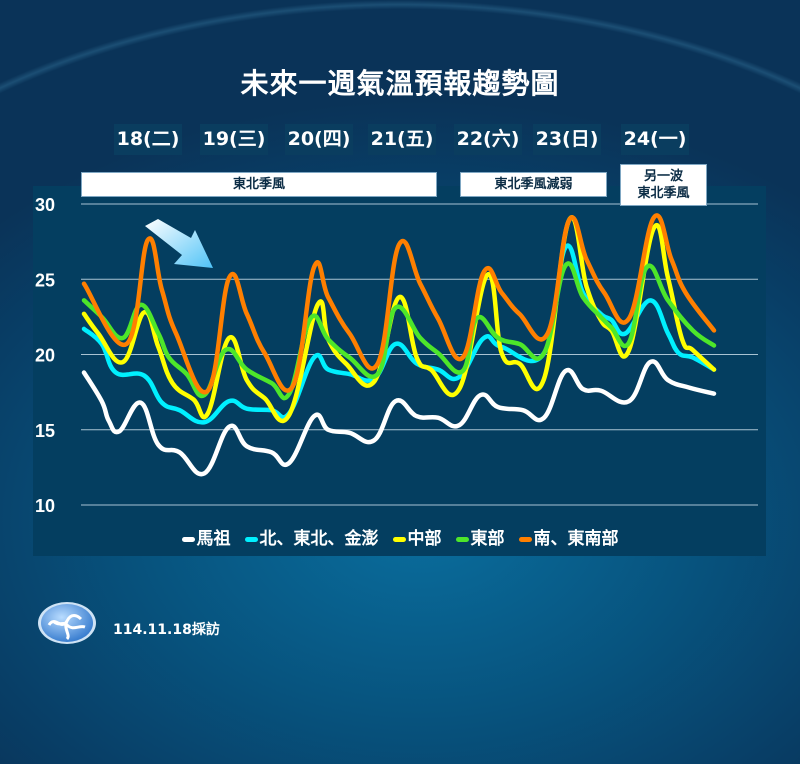 The width and height of the screenshot is (800, 764). What do you see at coordinates (655, 139) in the screenshot?
I see `day-label-24: 24(一)` at bounding box center [655, 139].